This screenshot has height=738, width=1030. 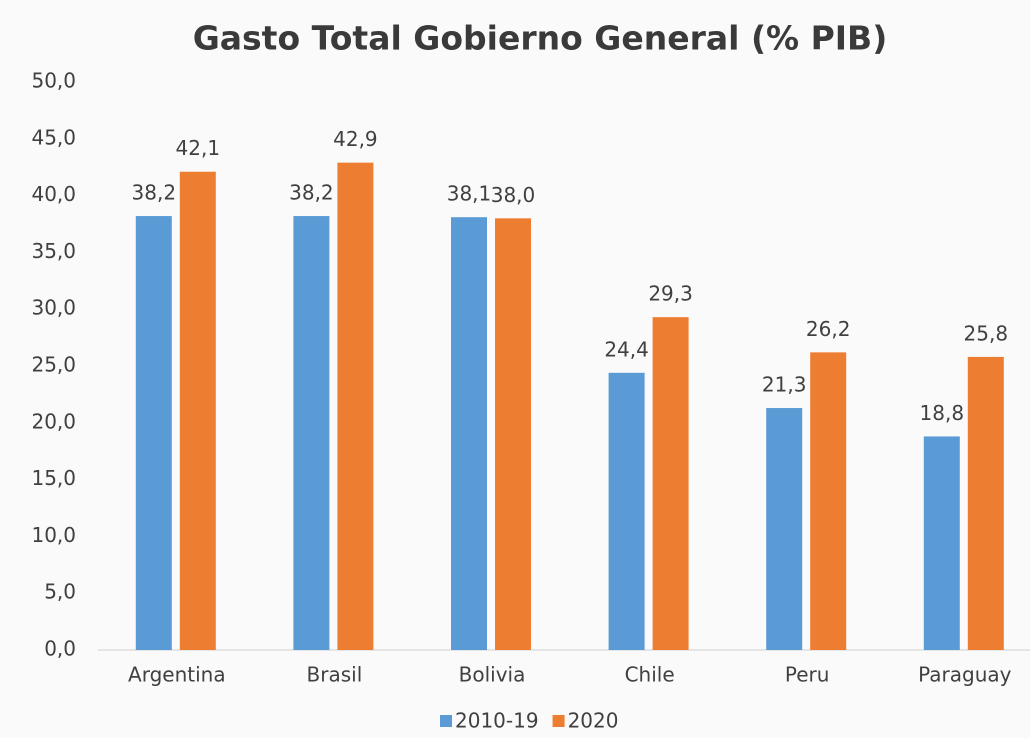 What do you see at coordinates (53, 478) in the screenshot?
I see `y-tick-label: 15,0` at bounding box center [53, 478].